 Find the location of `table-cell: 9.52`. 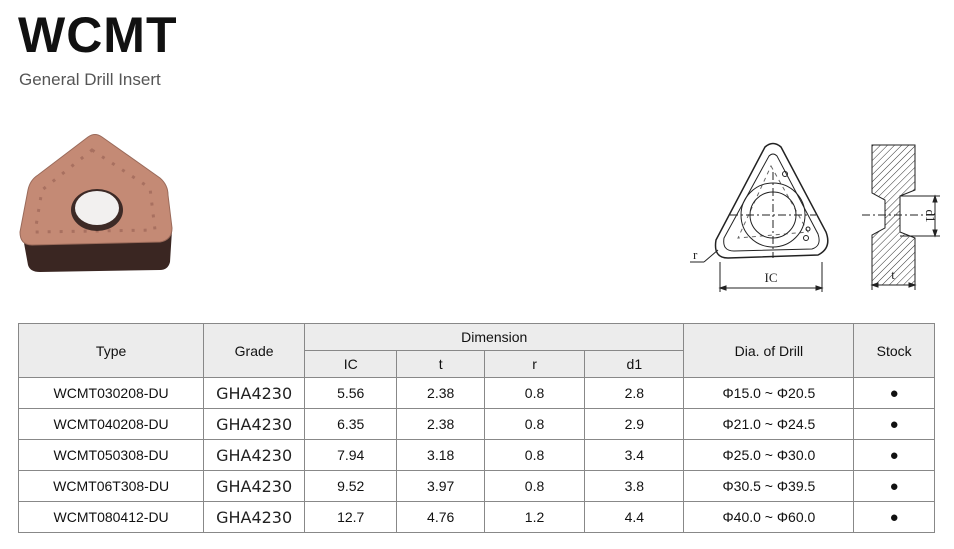

table-cell: 9.52 is located at coordinates (350, 486).